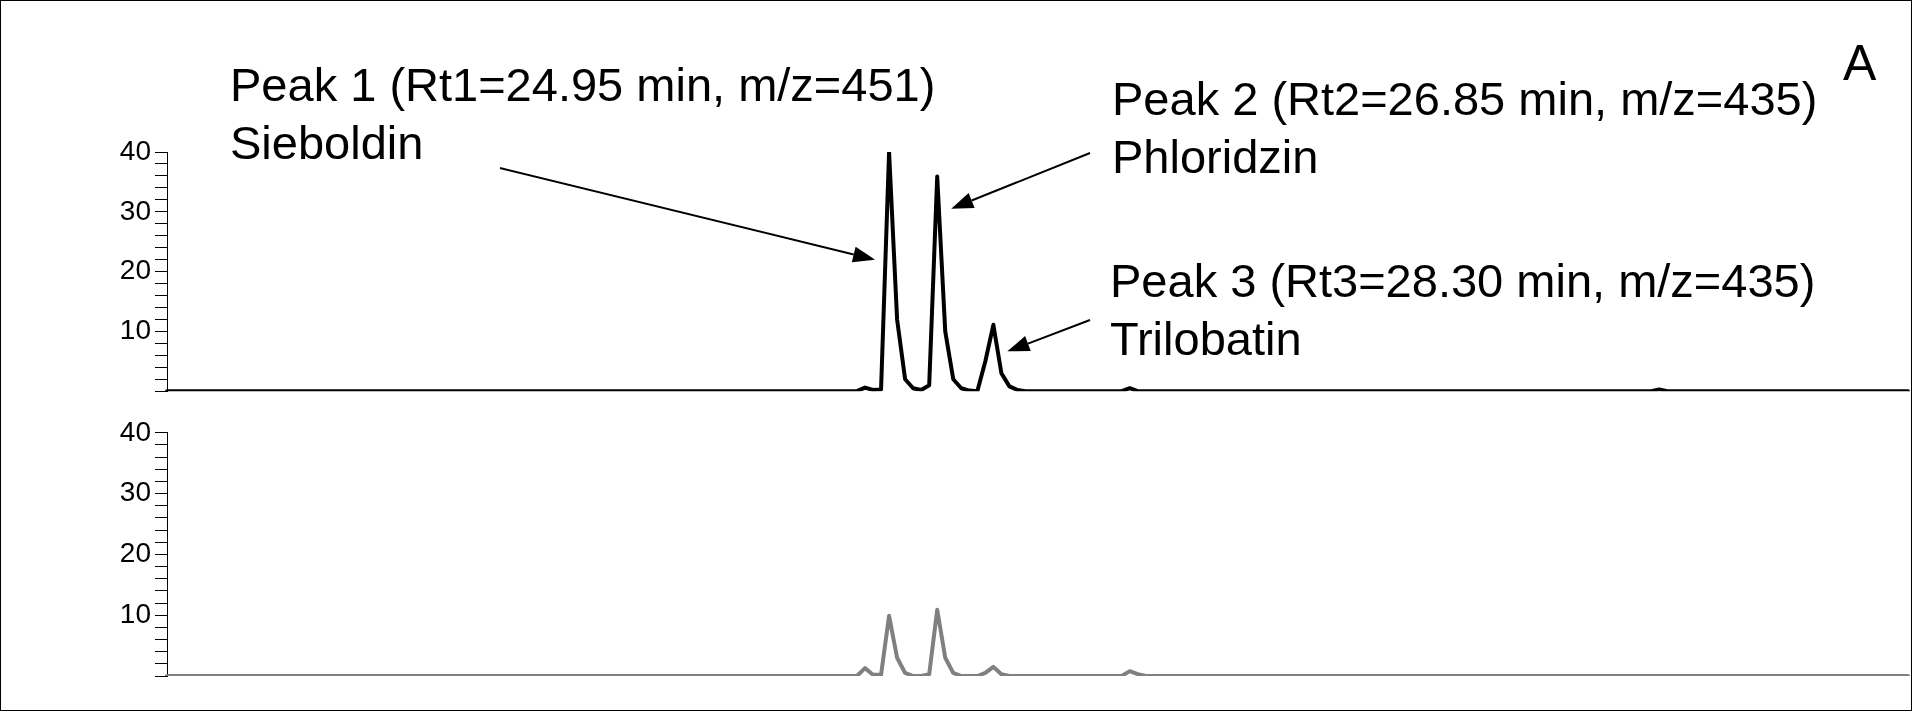  What do you see at coordinates (1465, 127) in the screenshot?
I see `annotation: Peak 2 (Rt2=26.85 min, m/z=435) Phloridzin` at bounding box center [1465, 127].